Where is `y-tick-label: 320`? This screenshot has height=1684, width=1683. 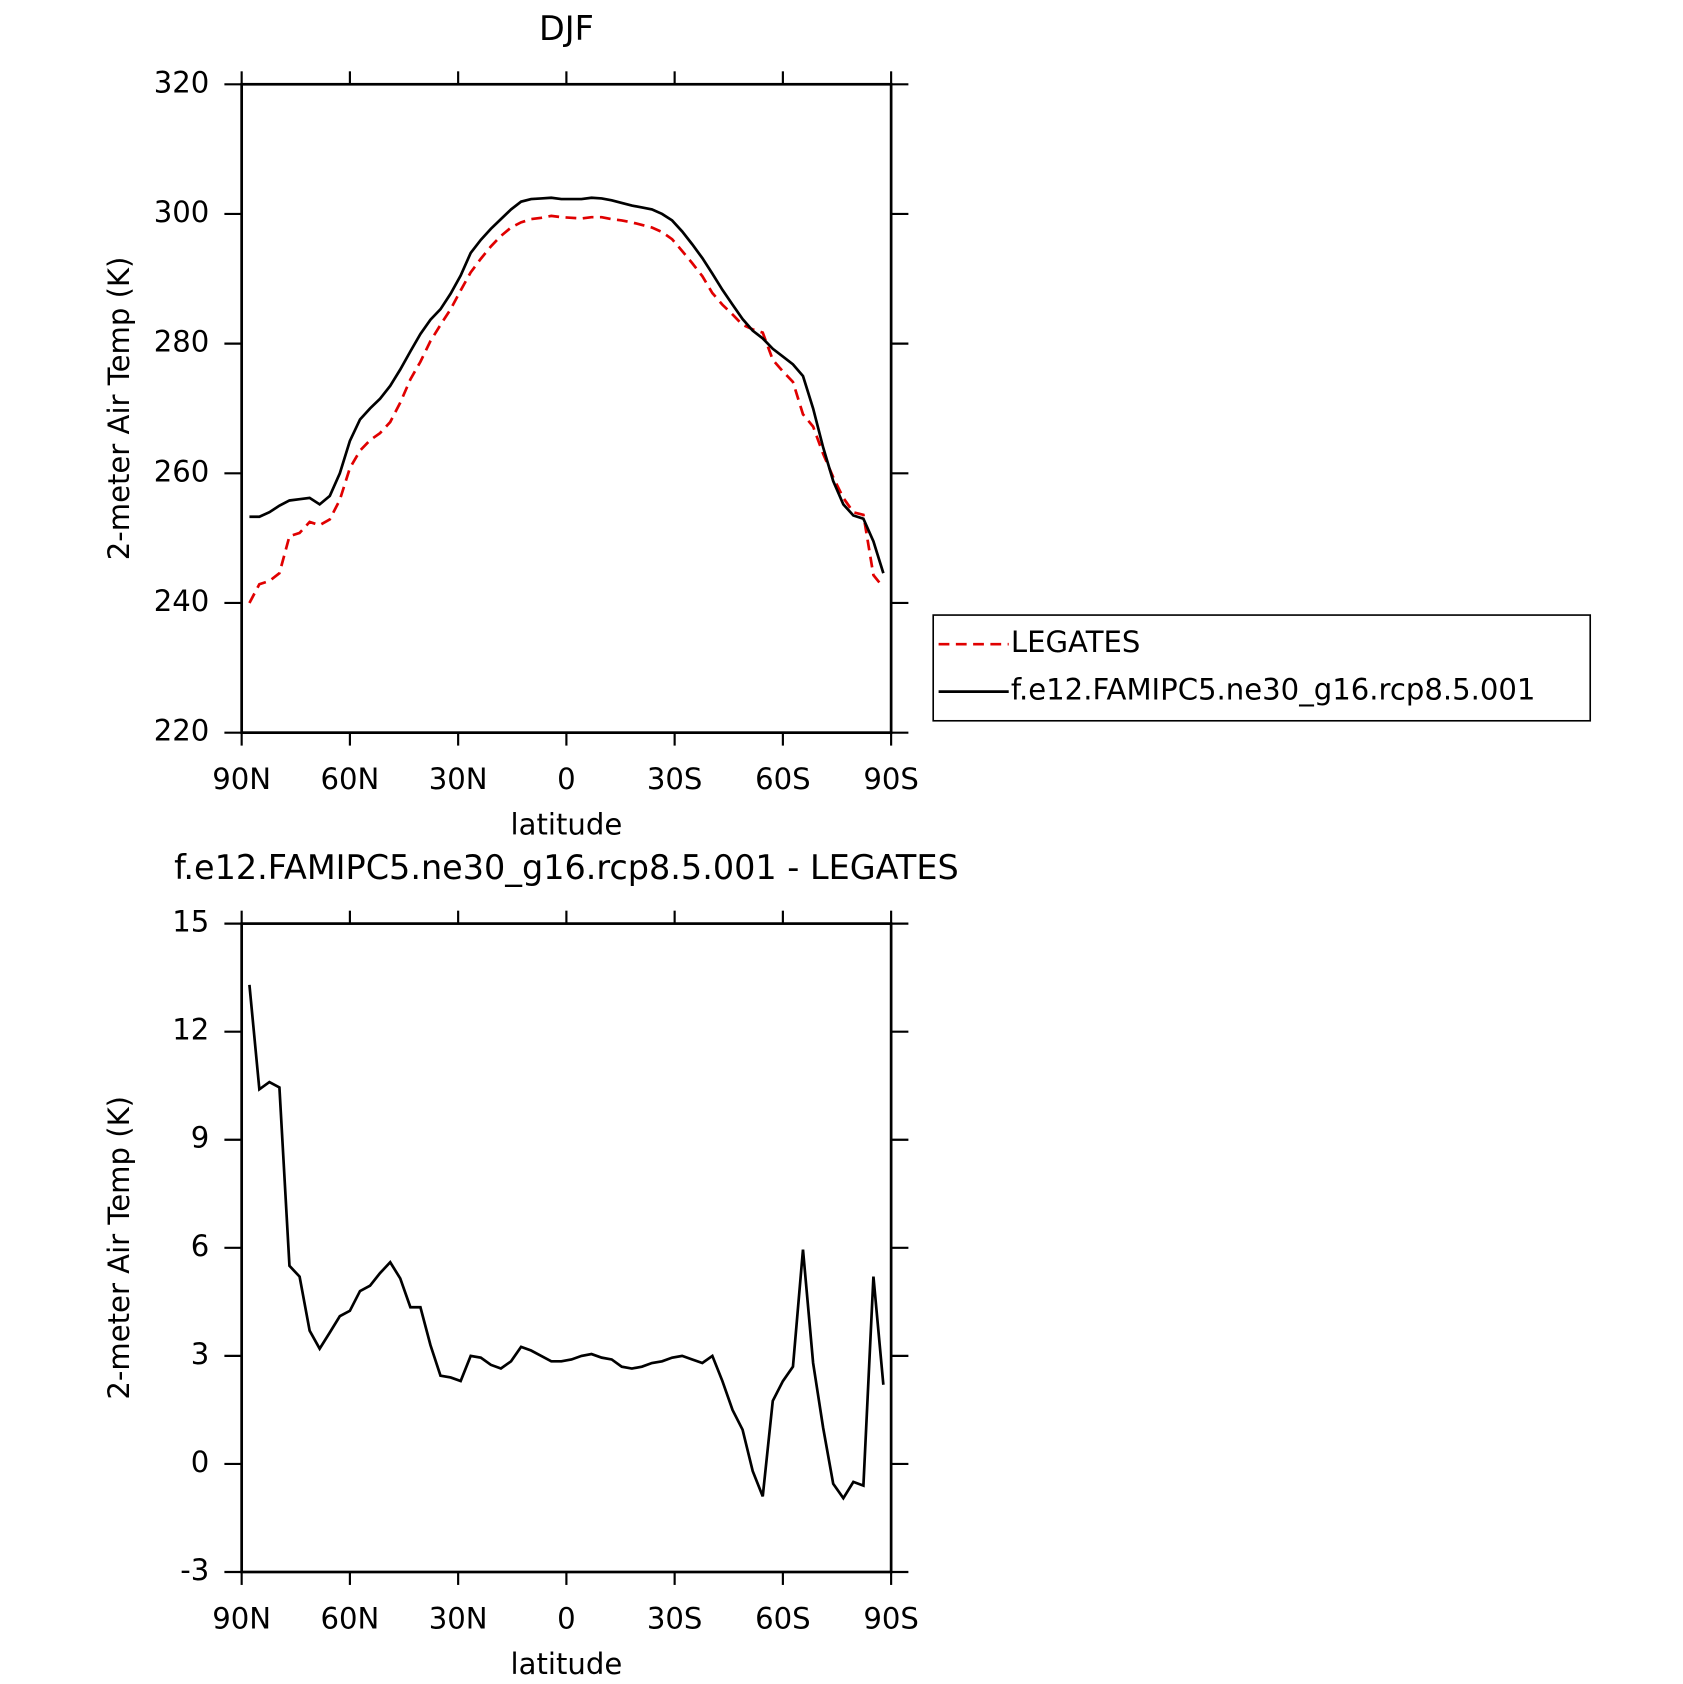
y-tick-label: 320 is located at coordinates (182, 82).